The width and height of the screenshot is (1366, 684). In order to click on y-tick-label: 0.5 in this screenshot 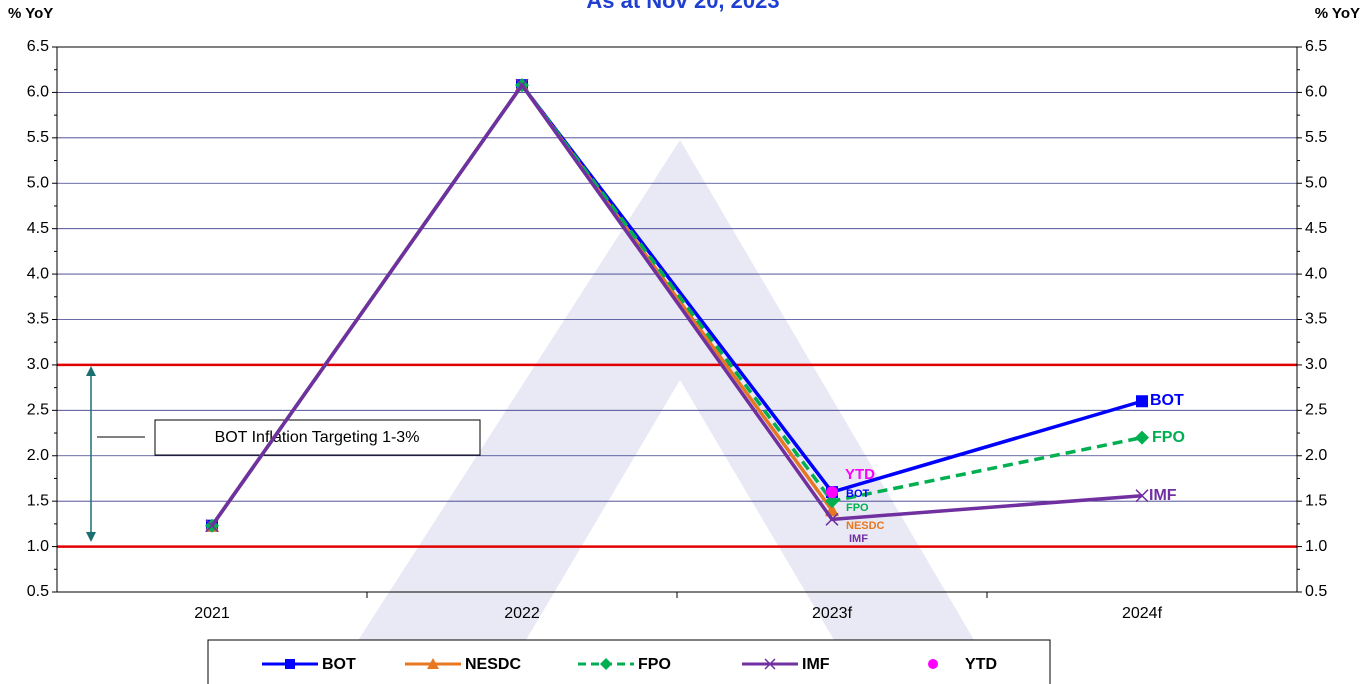, I will do `click(38, 591)`.